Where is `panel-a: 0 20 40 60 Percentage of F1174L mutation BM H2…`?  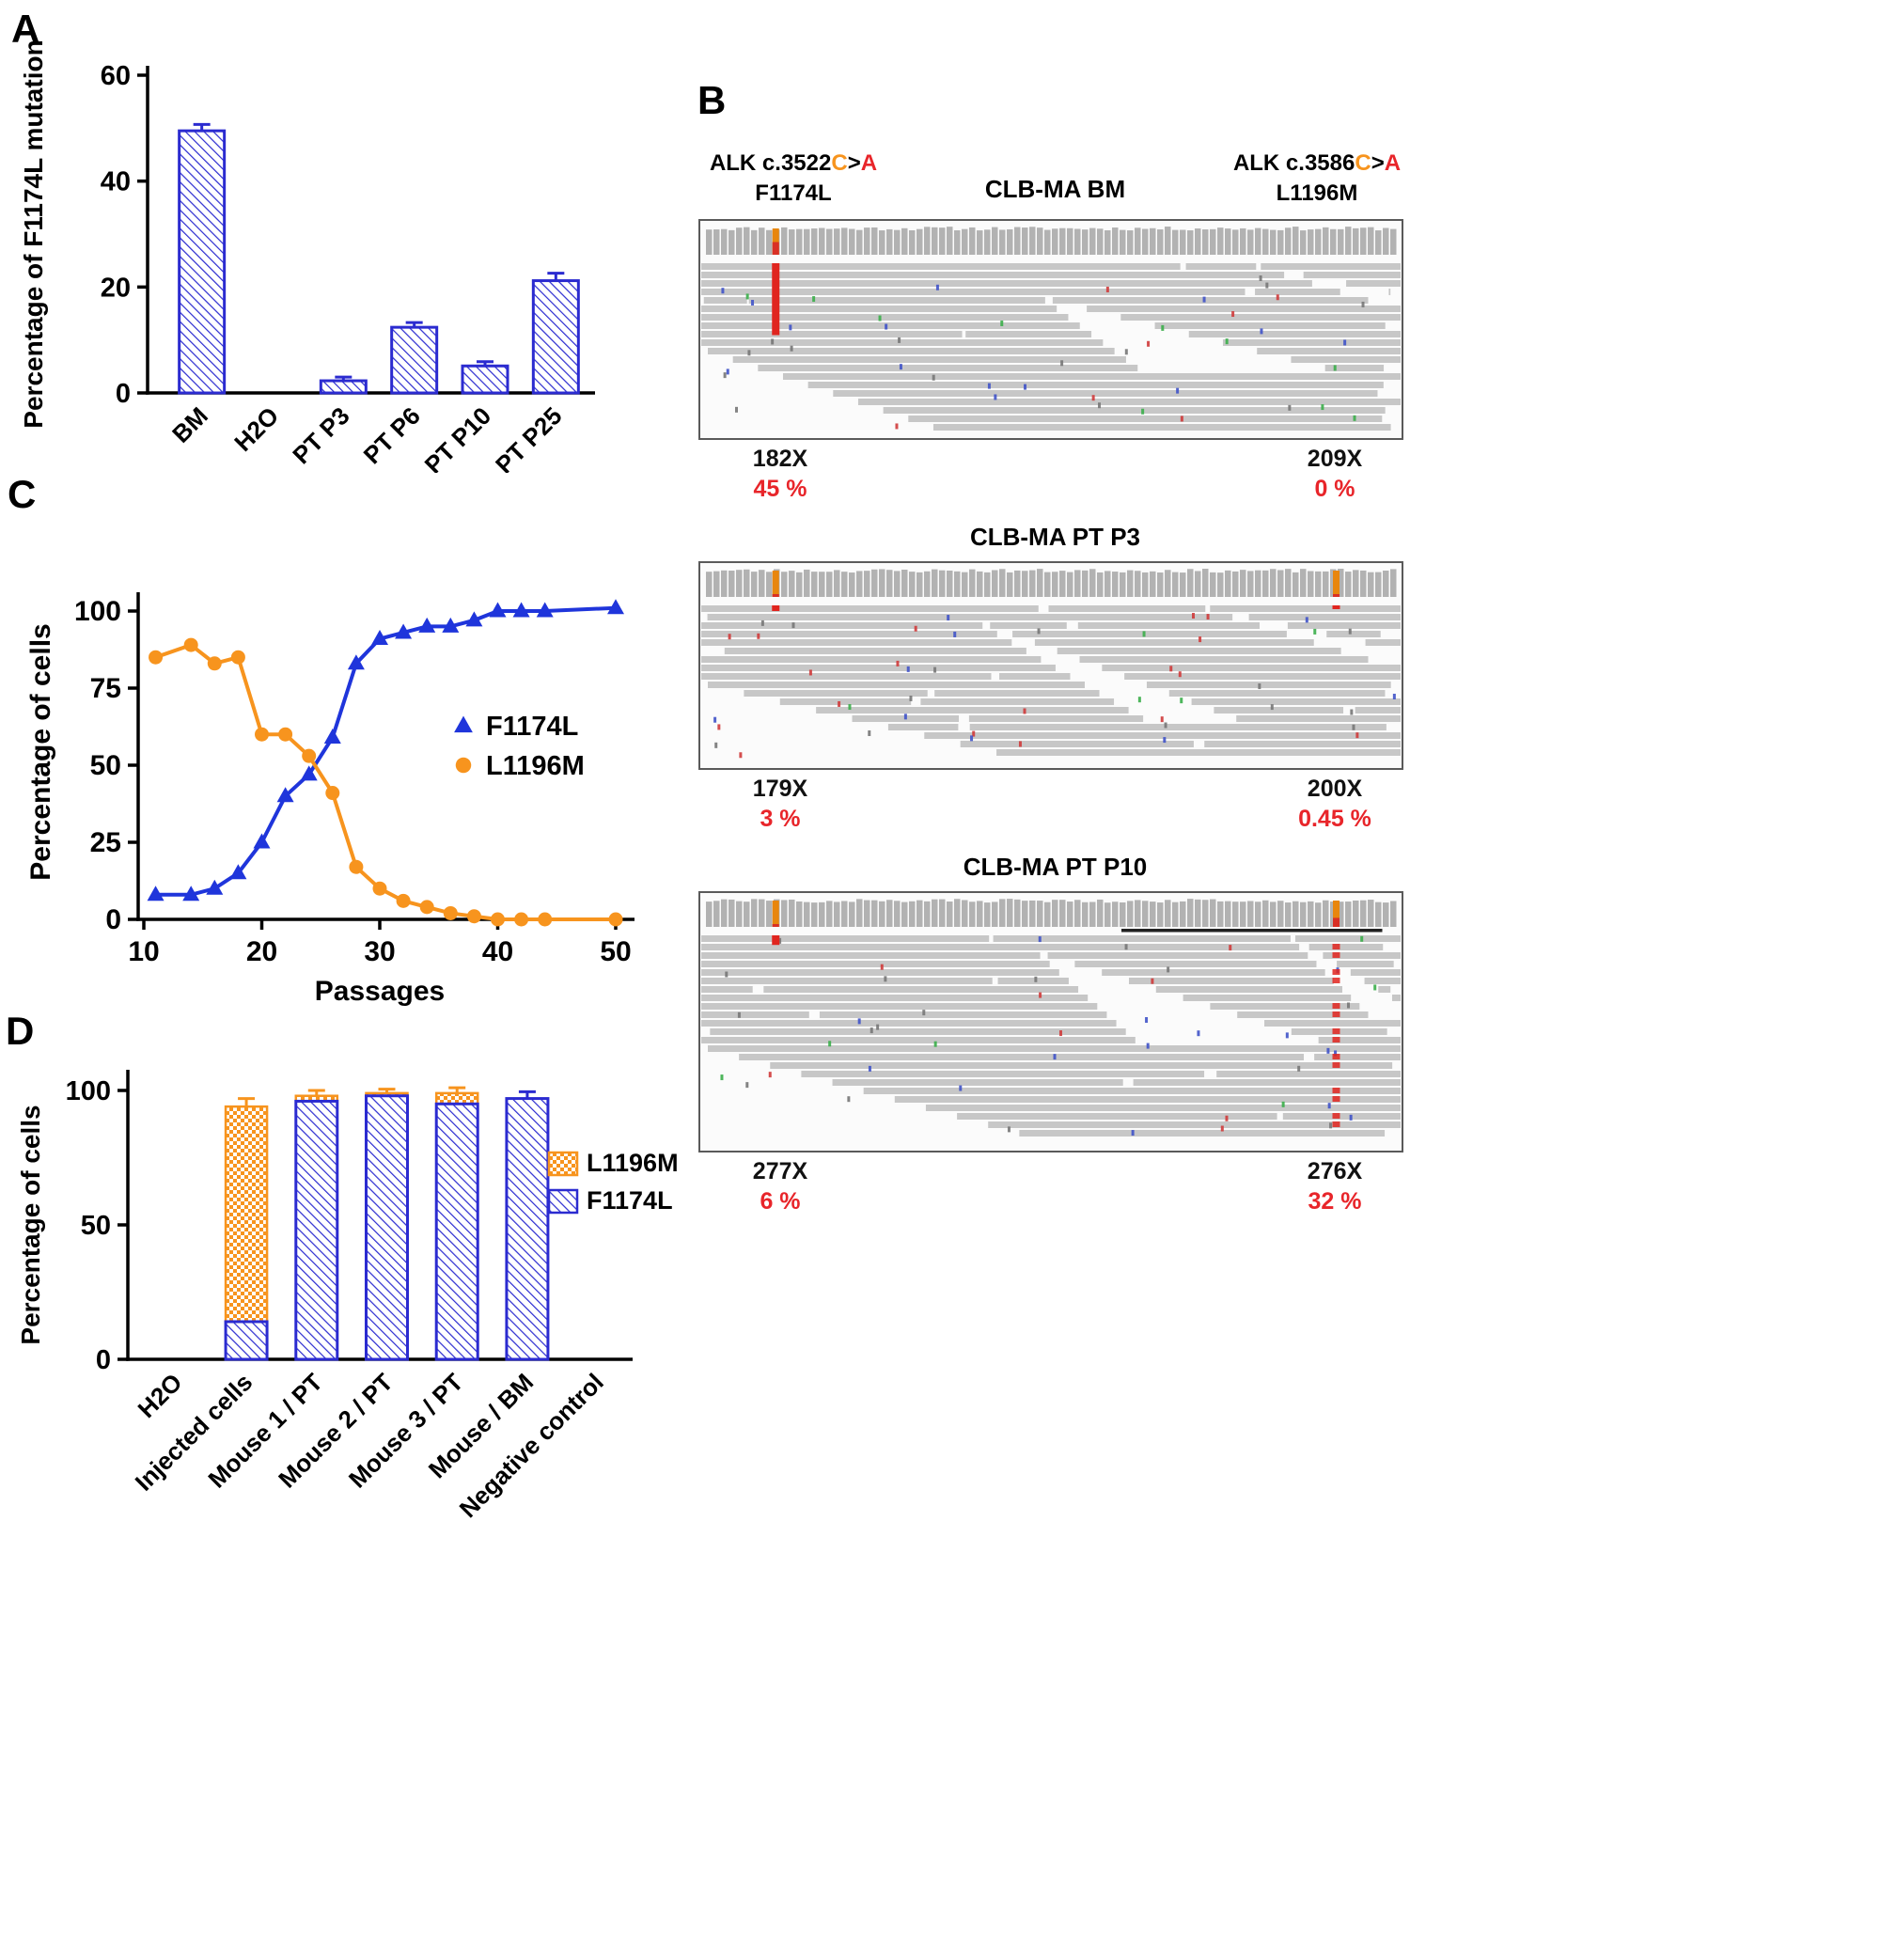
panel-a: 0 20 40 60 Percentage of F1174L mutation BM H2… is located at coordinates (343, 248).